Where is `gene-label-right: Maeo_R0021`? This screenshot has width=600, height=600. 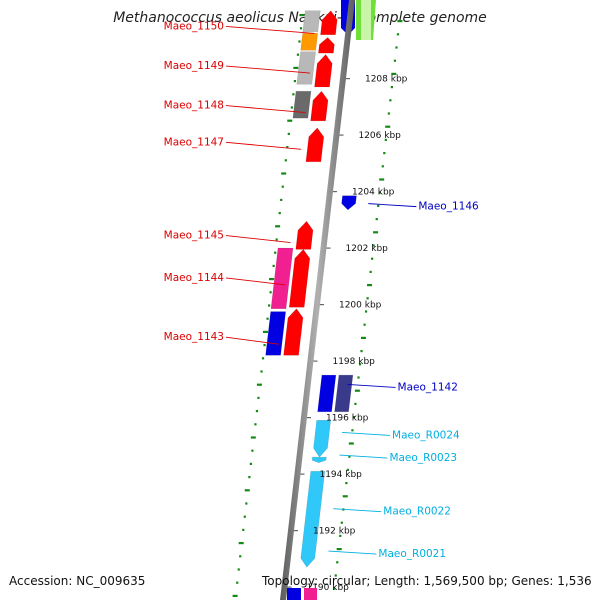
gene-label-right: Maeo_R0021 is located at coordinates (412, 554).